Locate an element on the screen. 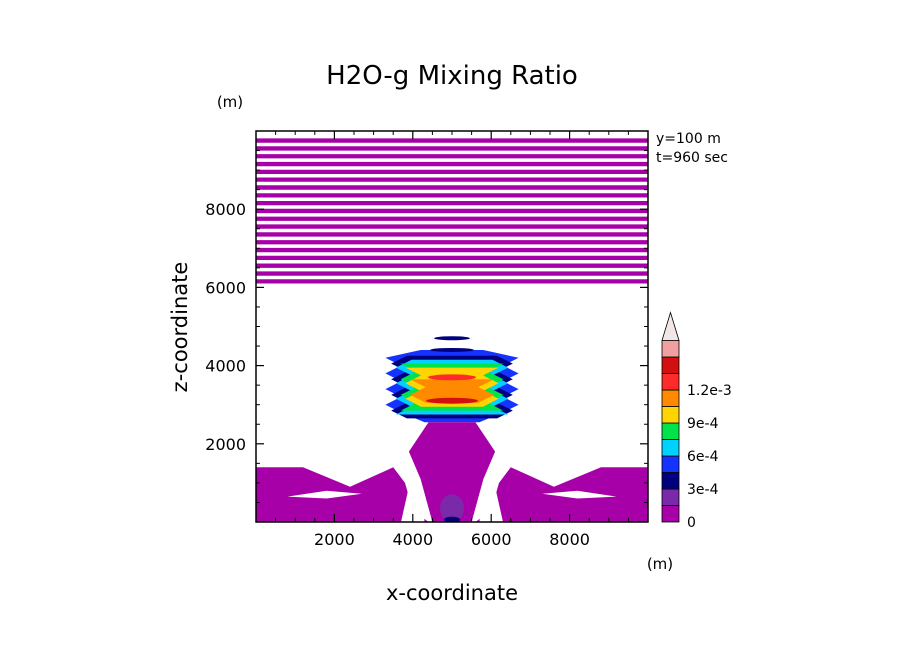 The image size is (904, 654). colorbar-tick-label: 3e-4 is located at coordinates (703, 490).